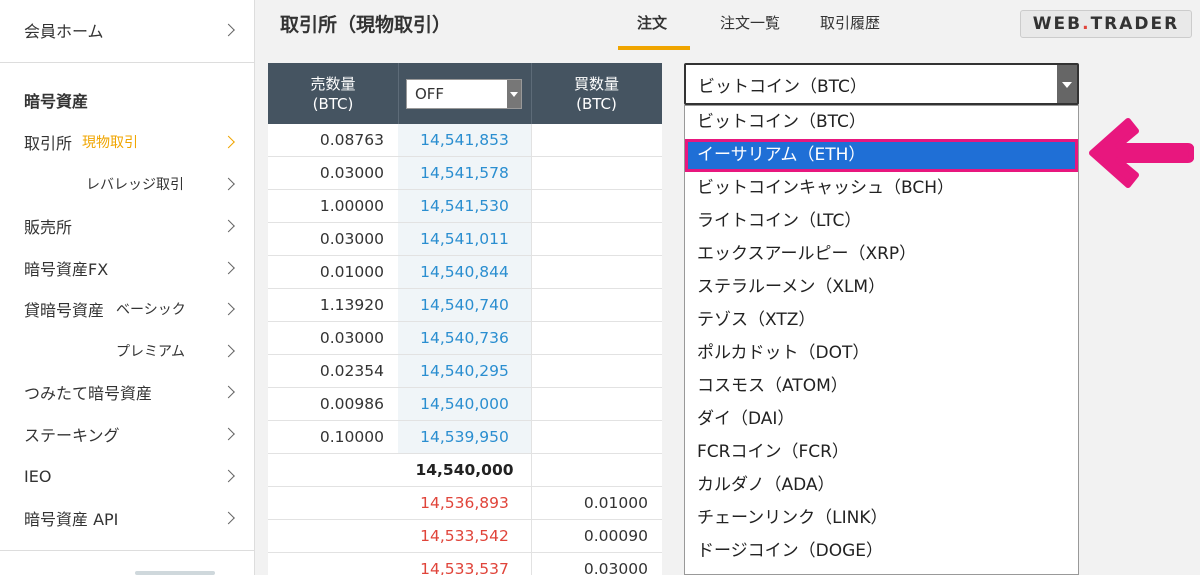 Image resolution: width=1200 pixels, height=575 pixels. I want to click on sidebar-item-lending-basic: 貸暗号資産 ベーシック, so click(127, 309).